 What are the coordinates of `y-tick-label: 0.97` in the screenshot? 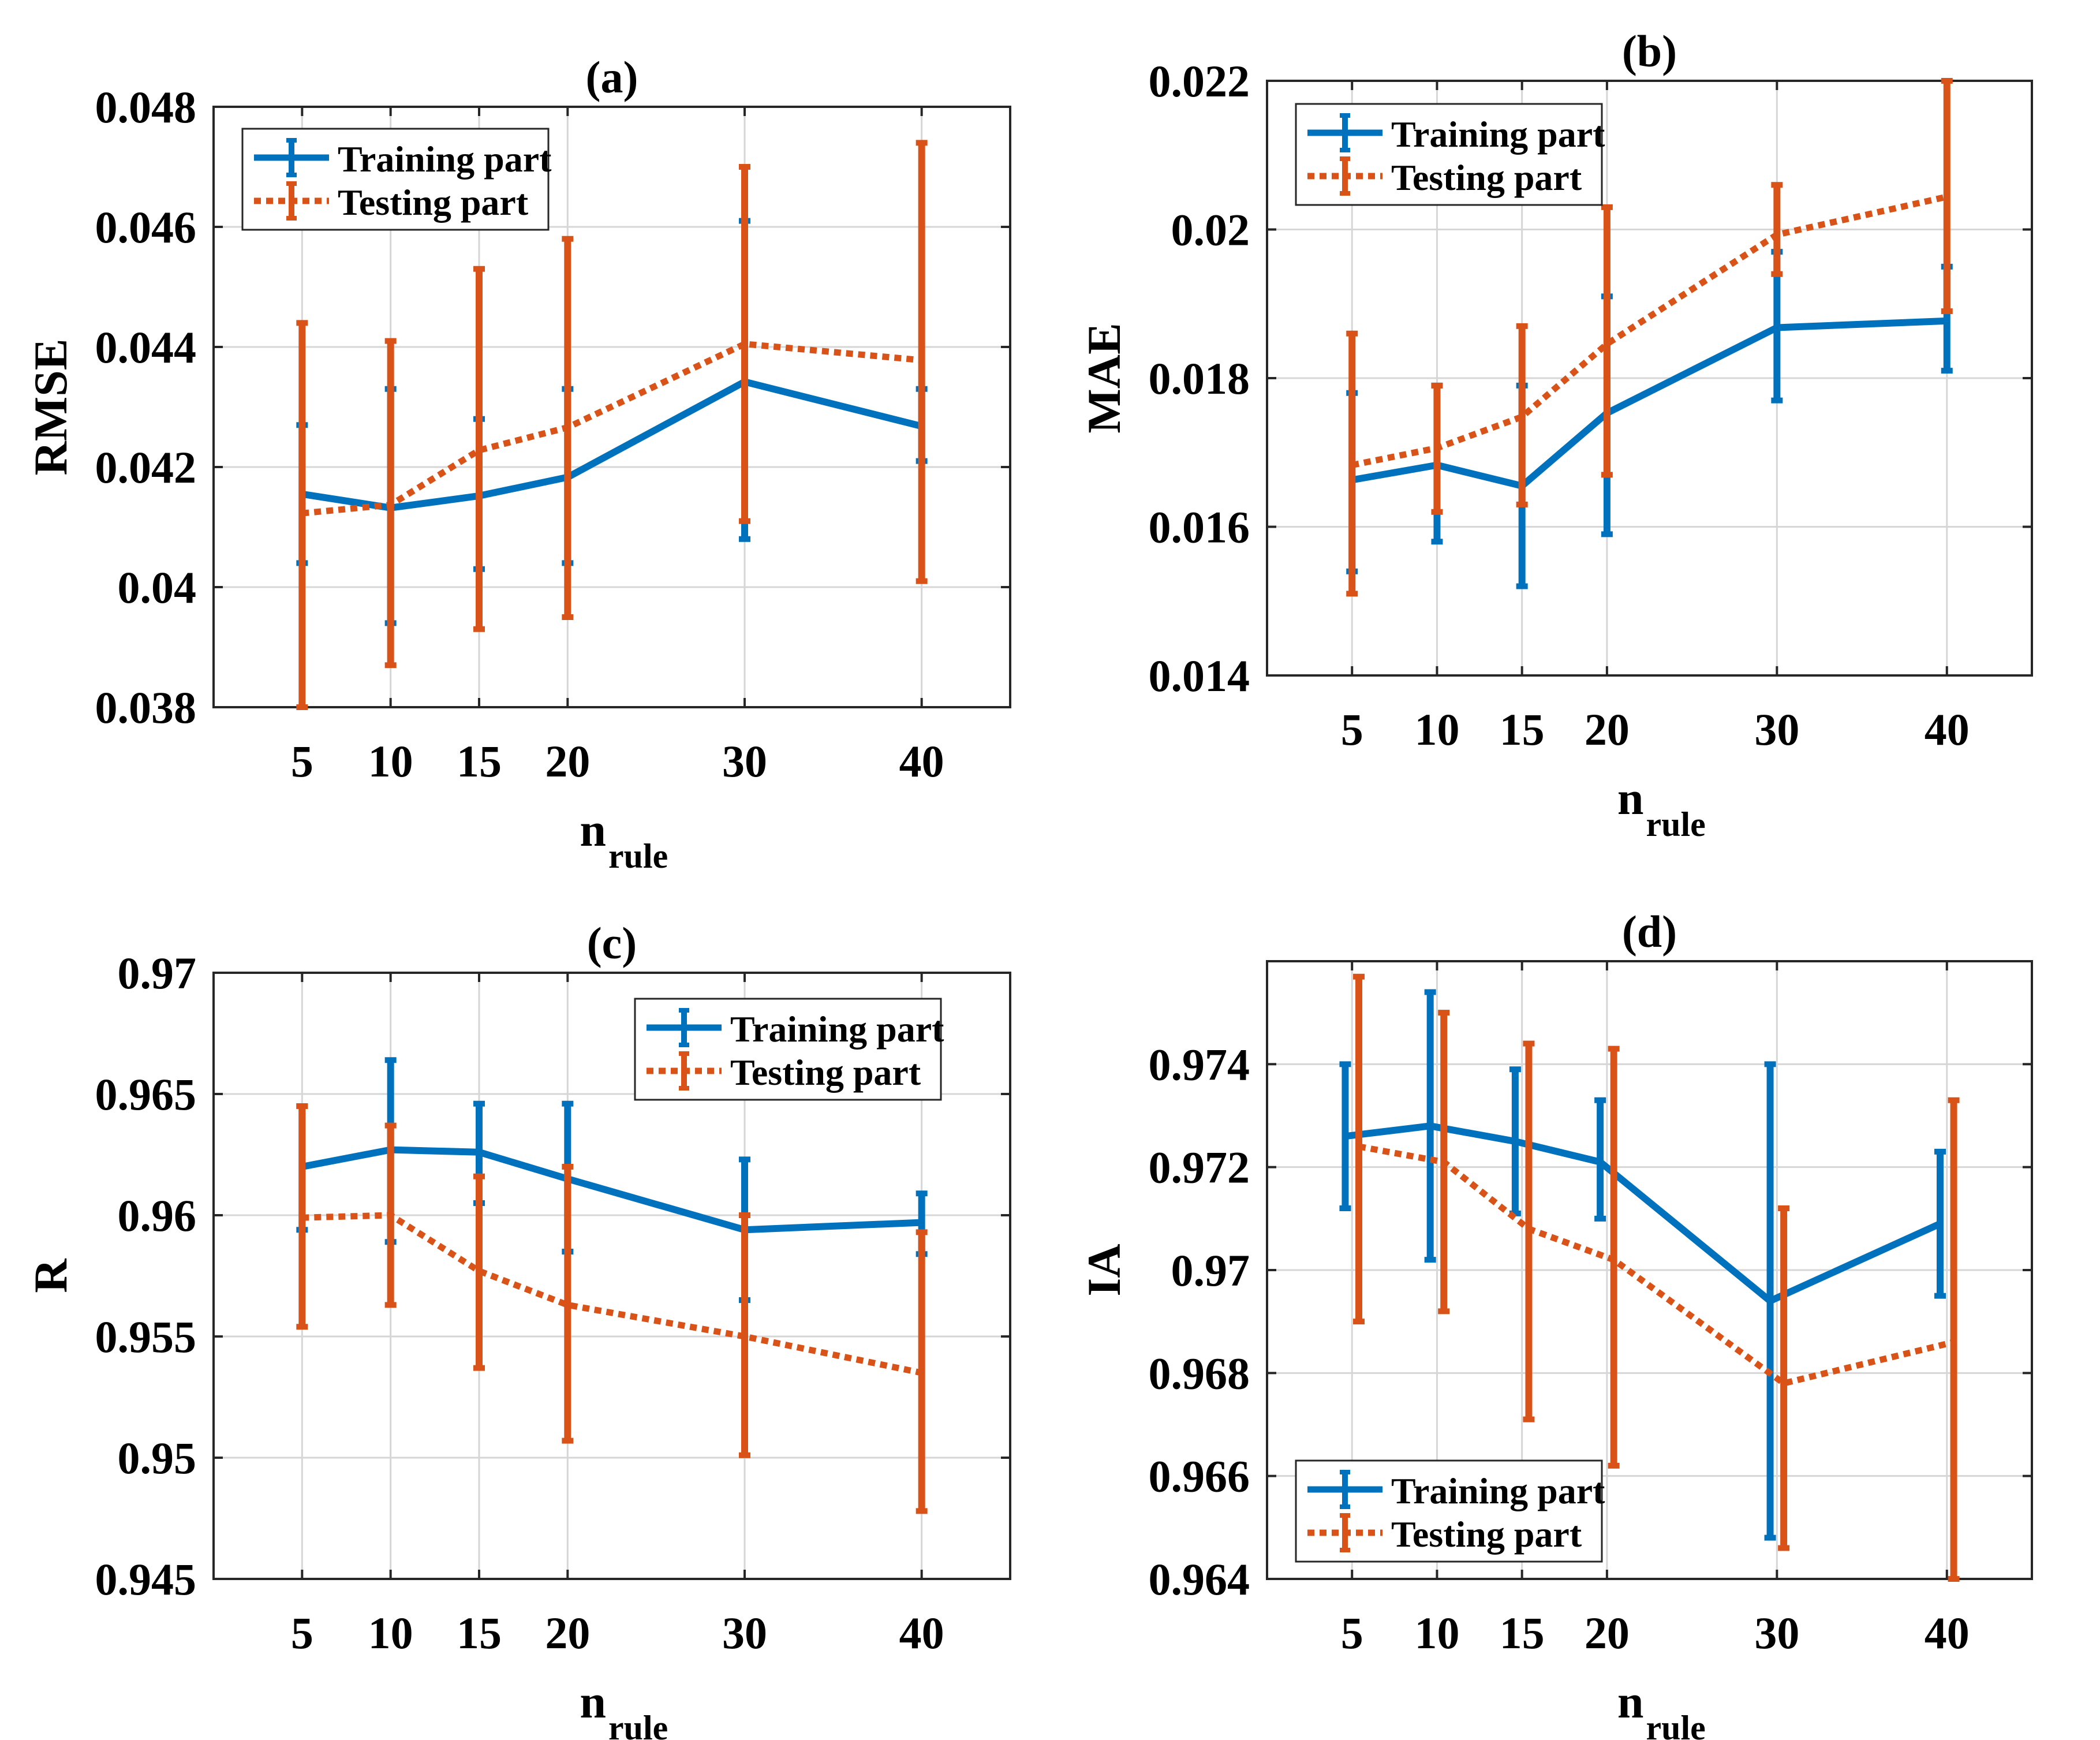 It's located at (1210, 1270).